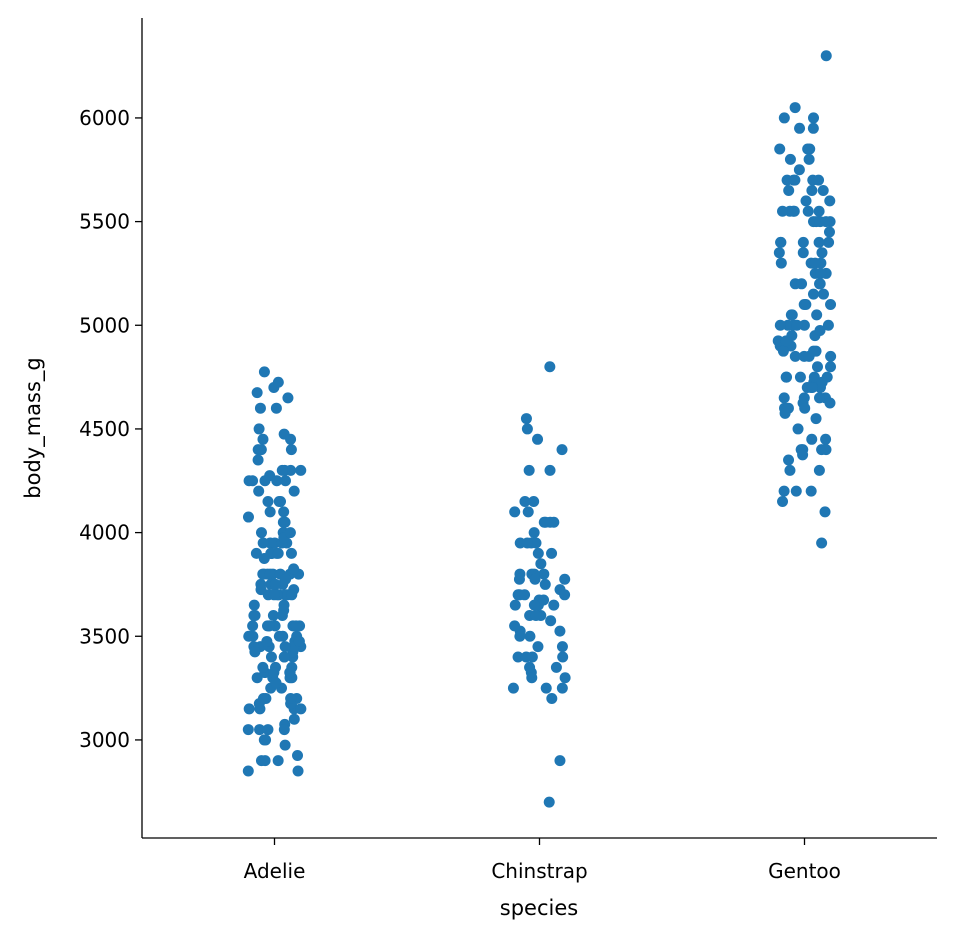  I want to click on y-tick-label: 4000, so click(104, 533).